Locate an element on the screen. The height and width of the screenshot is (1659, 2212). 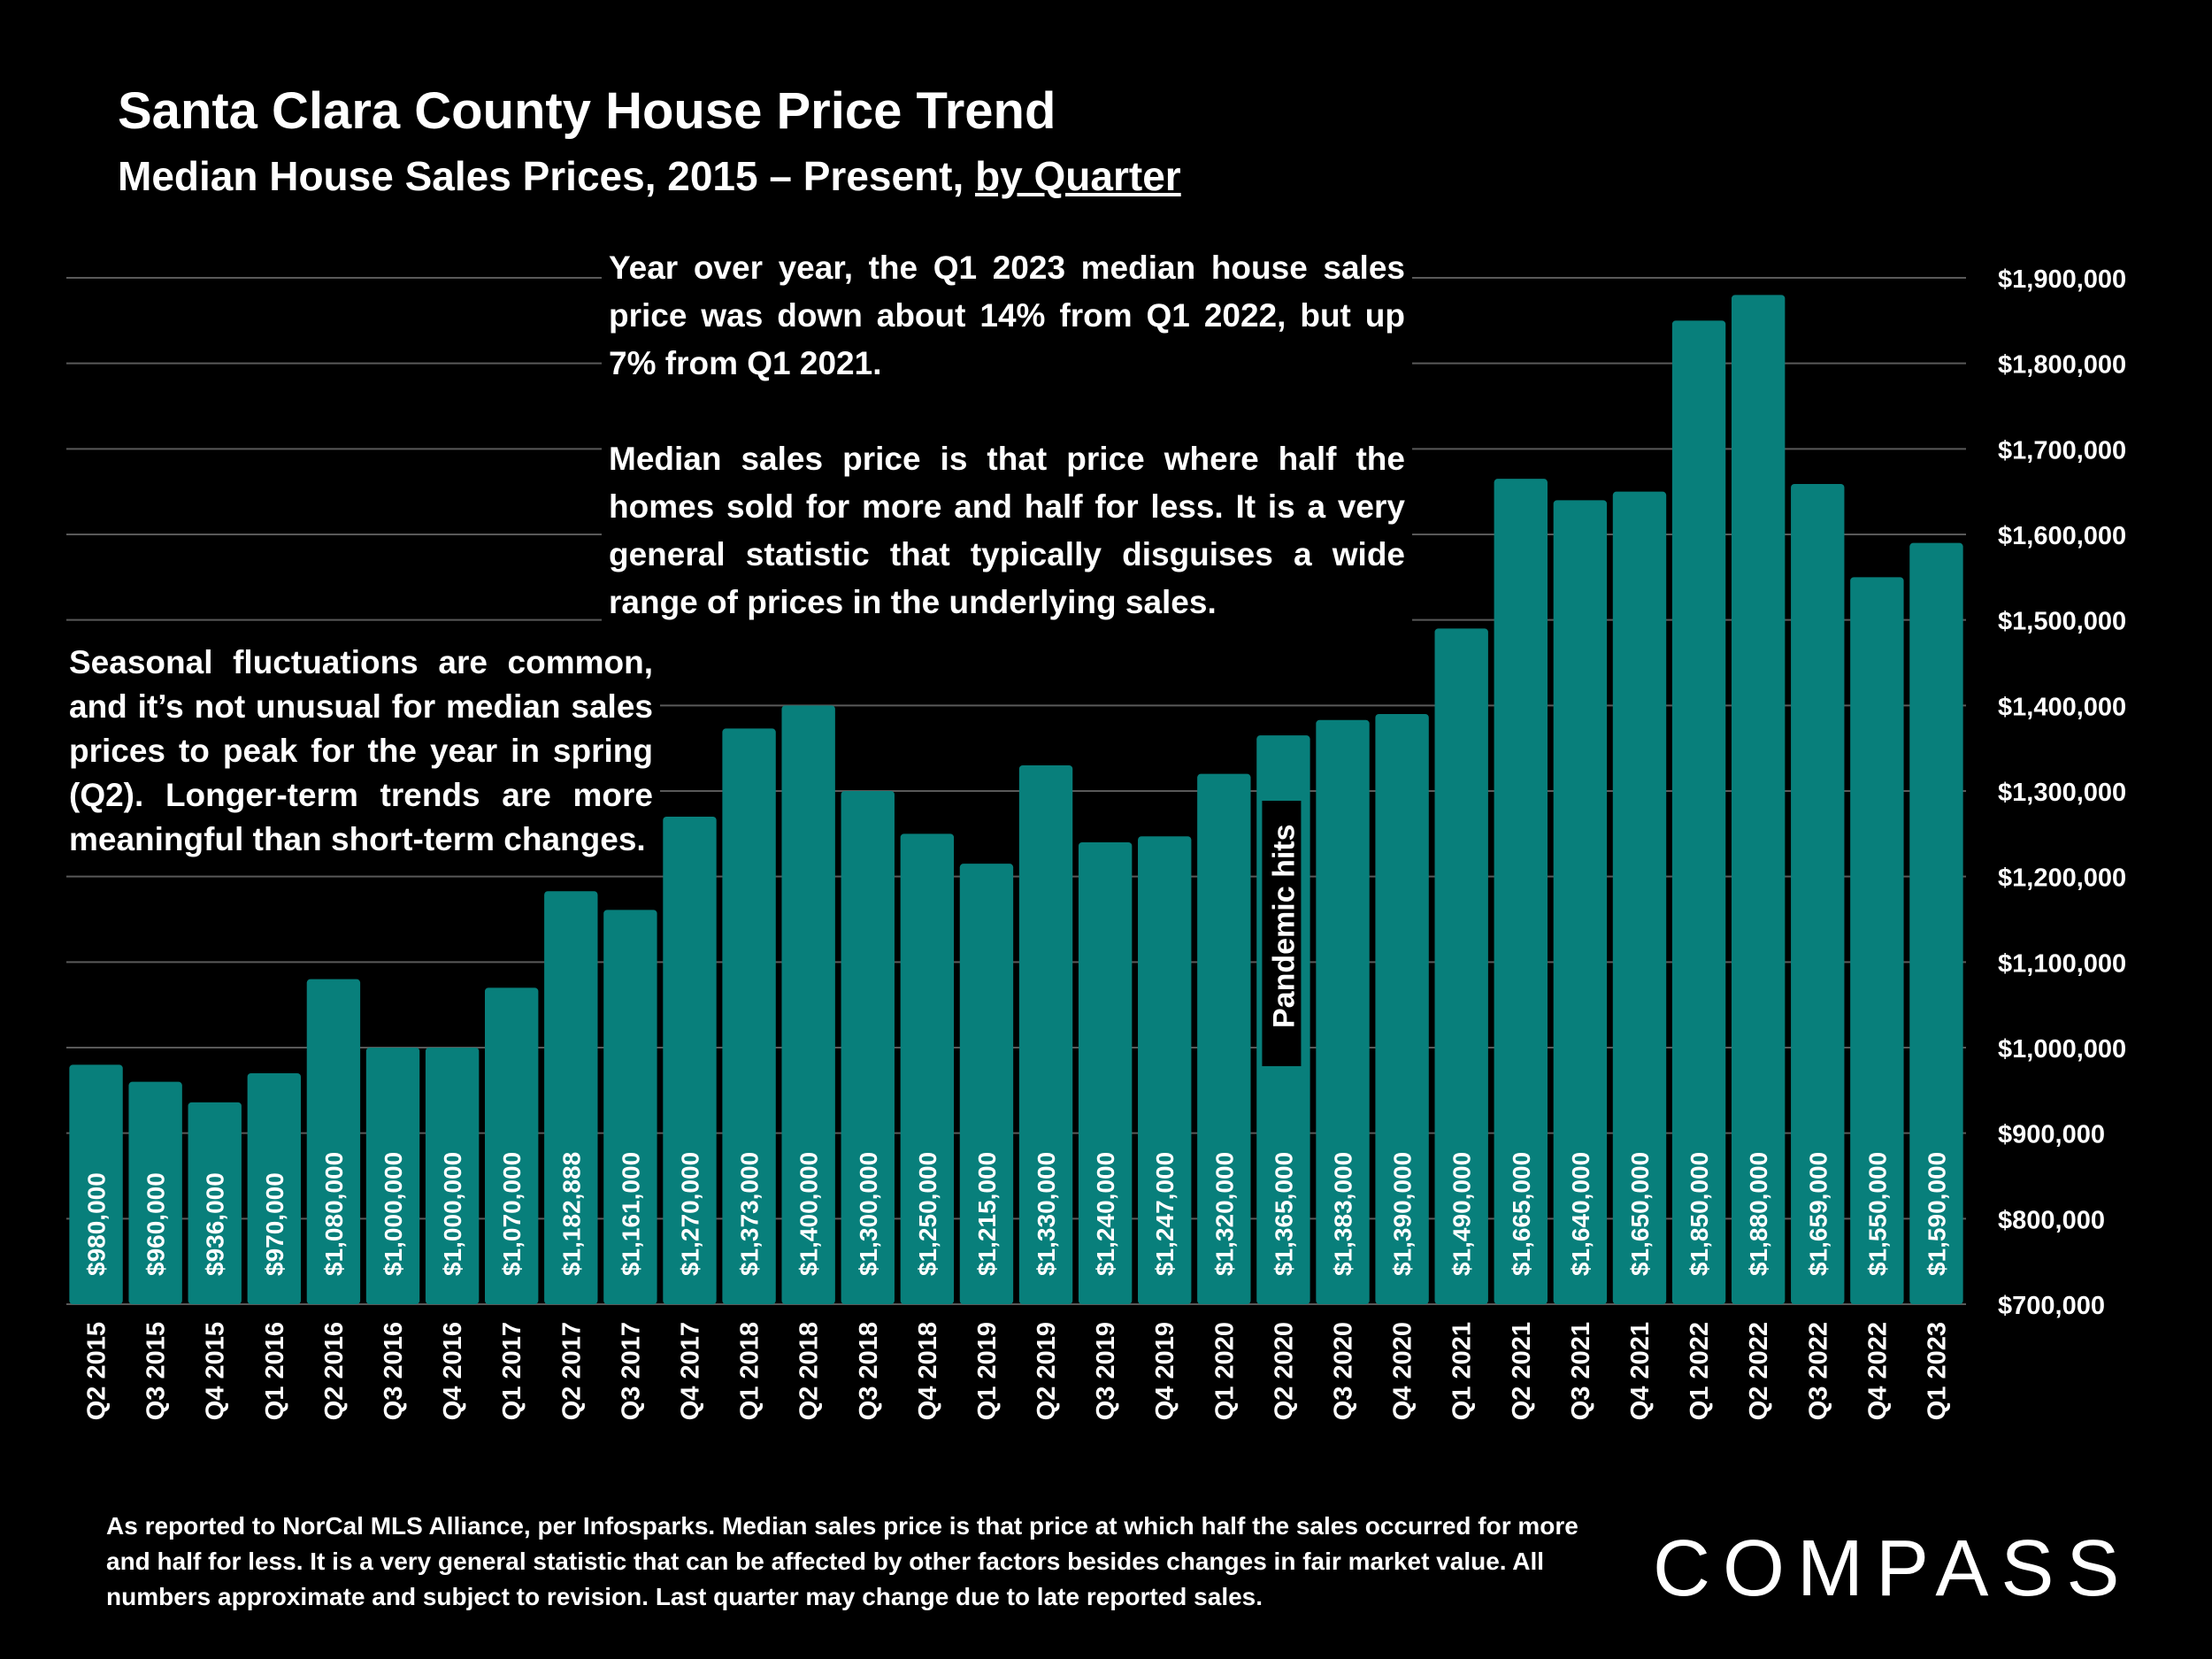
bar-value-label: $1,490,000 is located at coordinates (1462, 1214).